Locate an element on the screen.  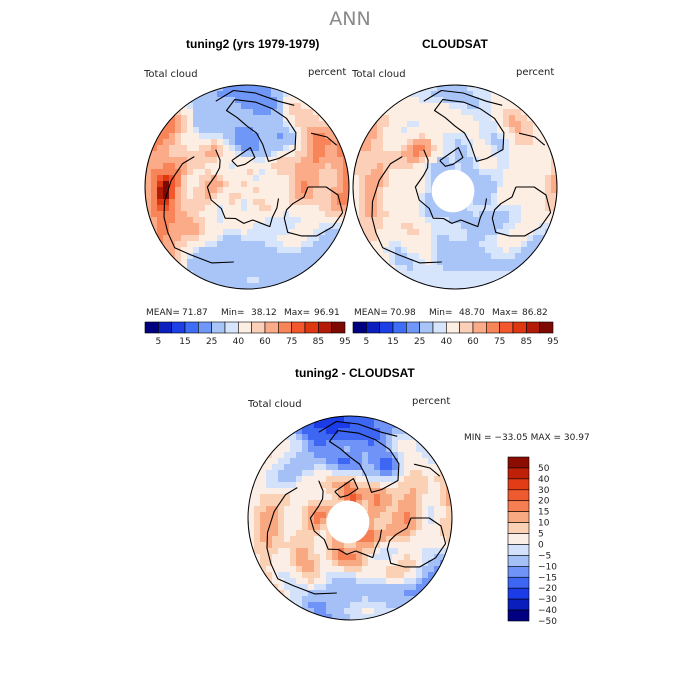
colorbar-tick-label: 30 is located at coordinates (544, 491).